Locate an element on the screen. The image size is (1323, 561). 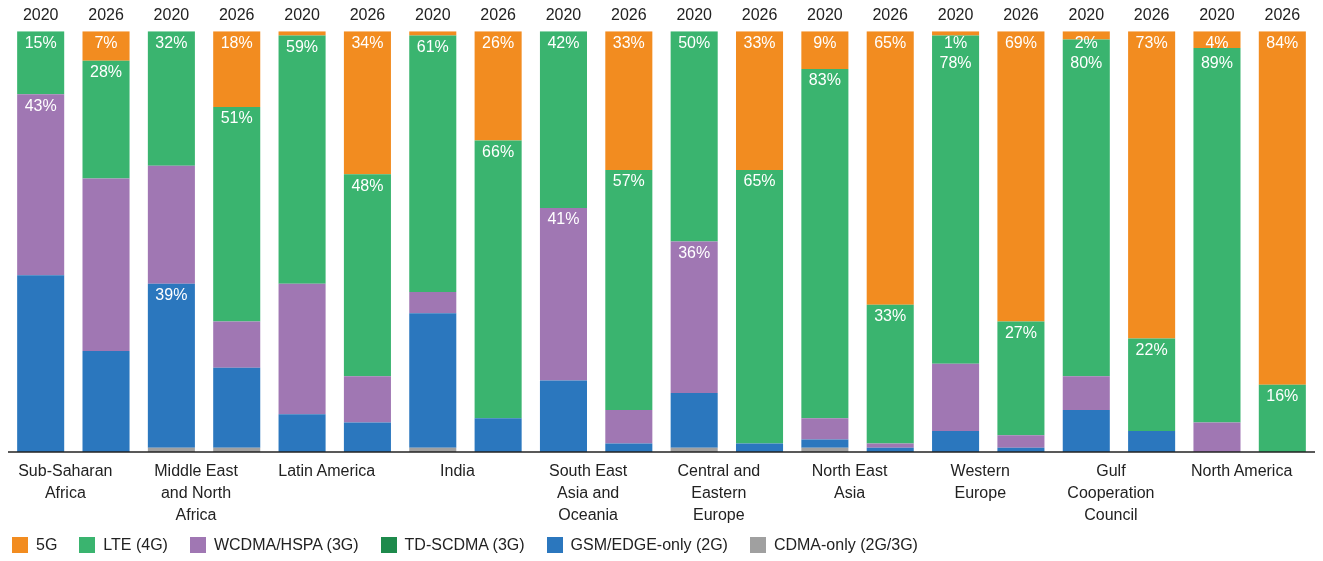
data-label: 43% is located at coordinates (40, 105).